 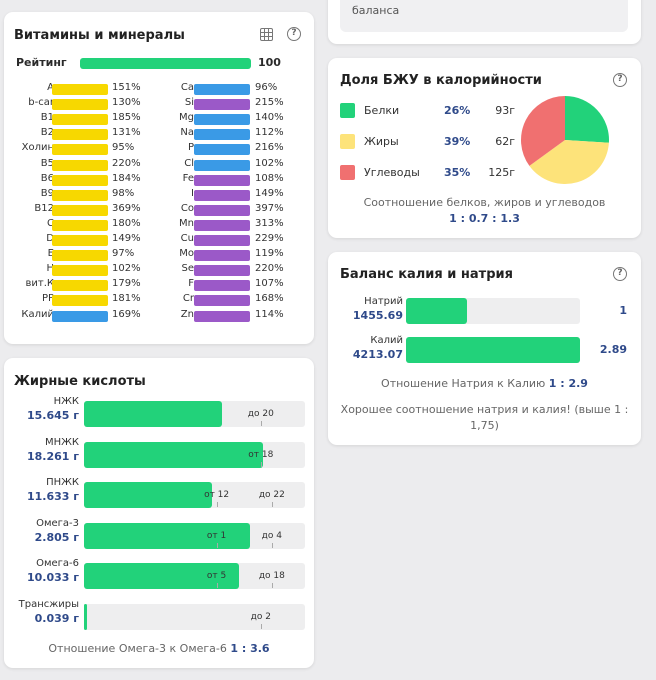 I want to click on vitamin-value: 98%, so click(x=123, y=193).